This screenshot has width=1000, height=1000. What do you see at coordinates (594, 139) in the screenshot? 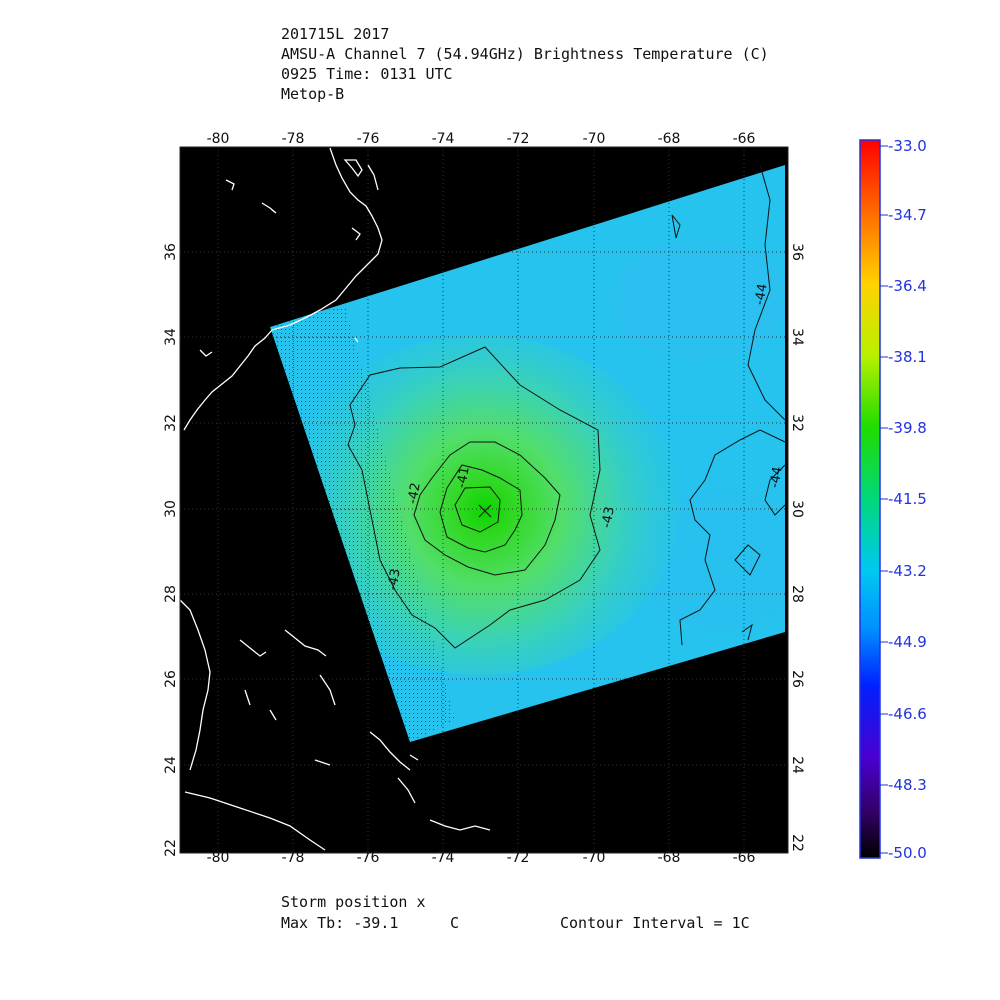
I see `lon-tick-top: -70` at bounding box center [594, 139].